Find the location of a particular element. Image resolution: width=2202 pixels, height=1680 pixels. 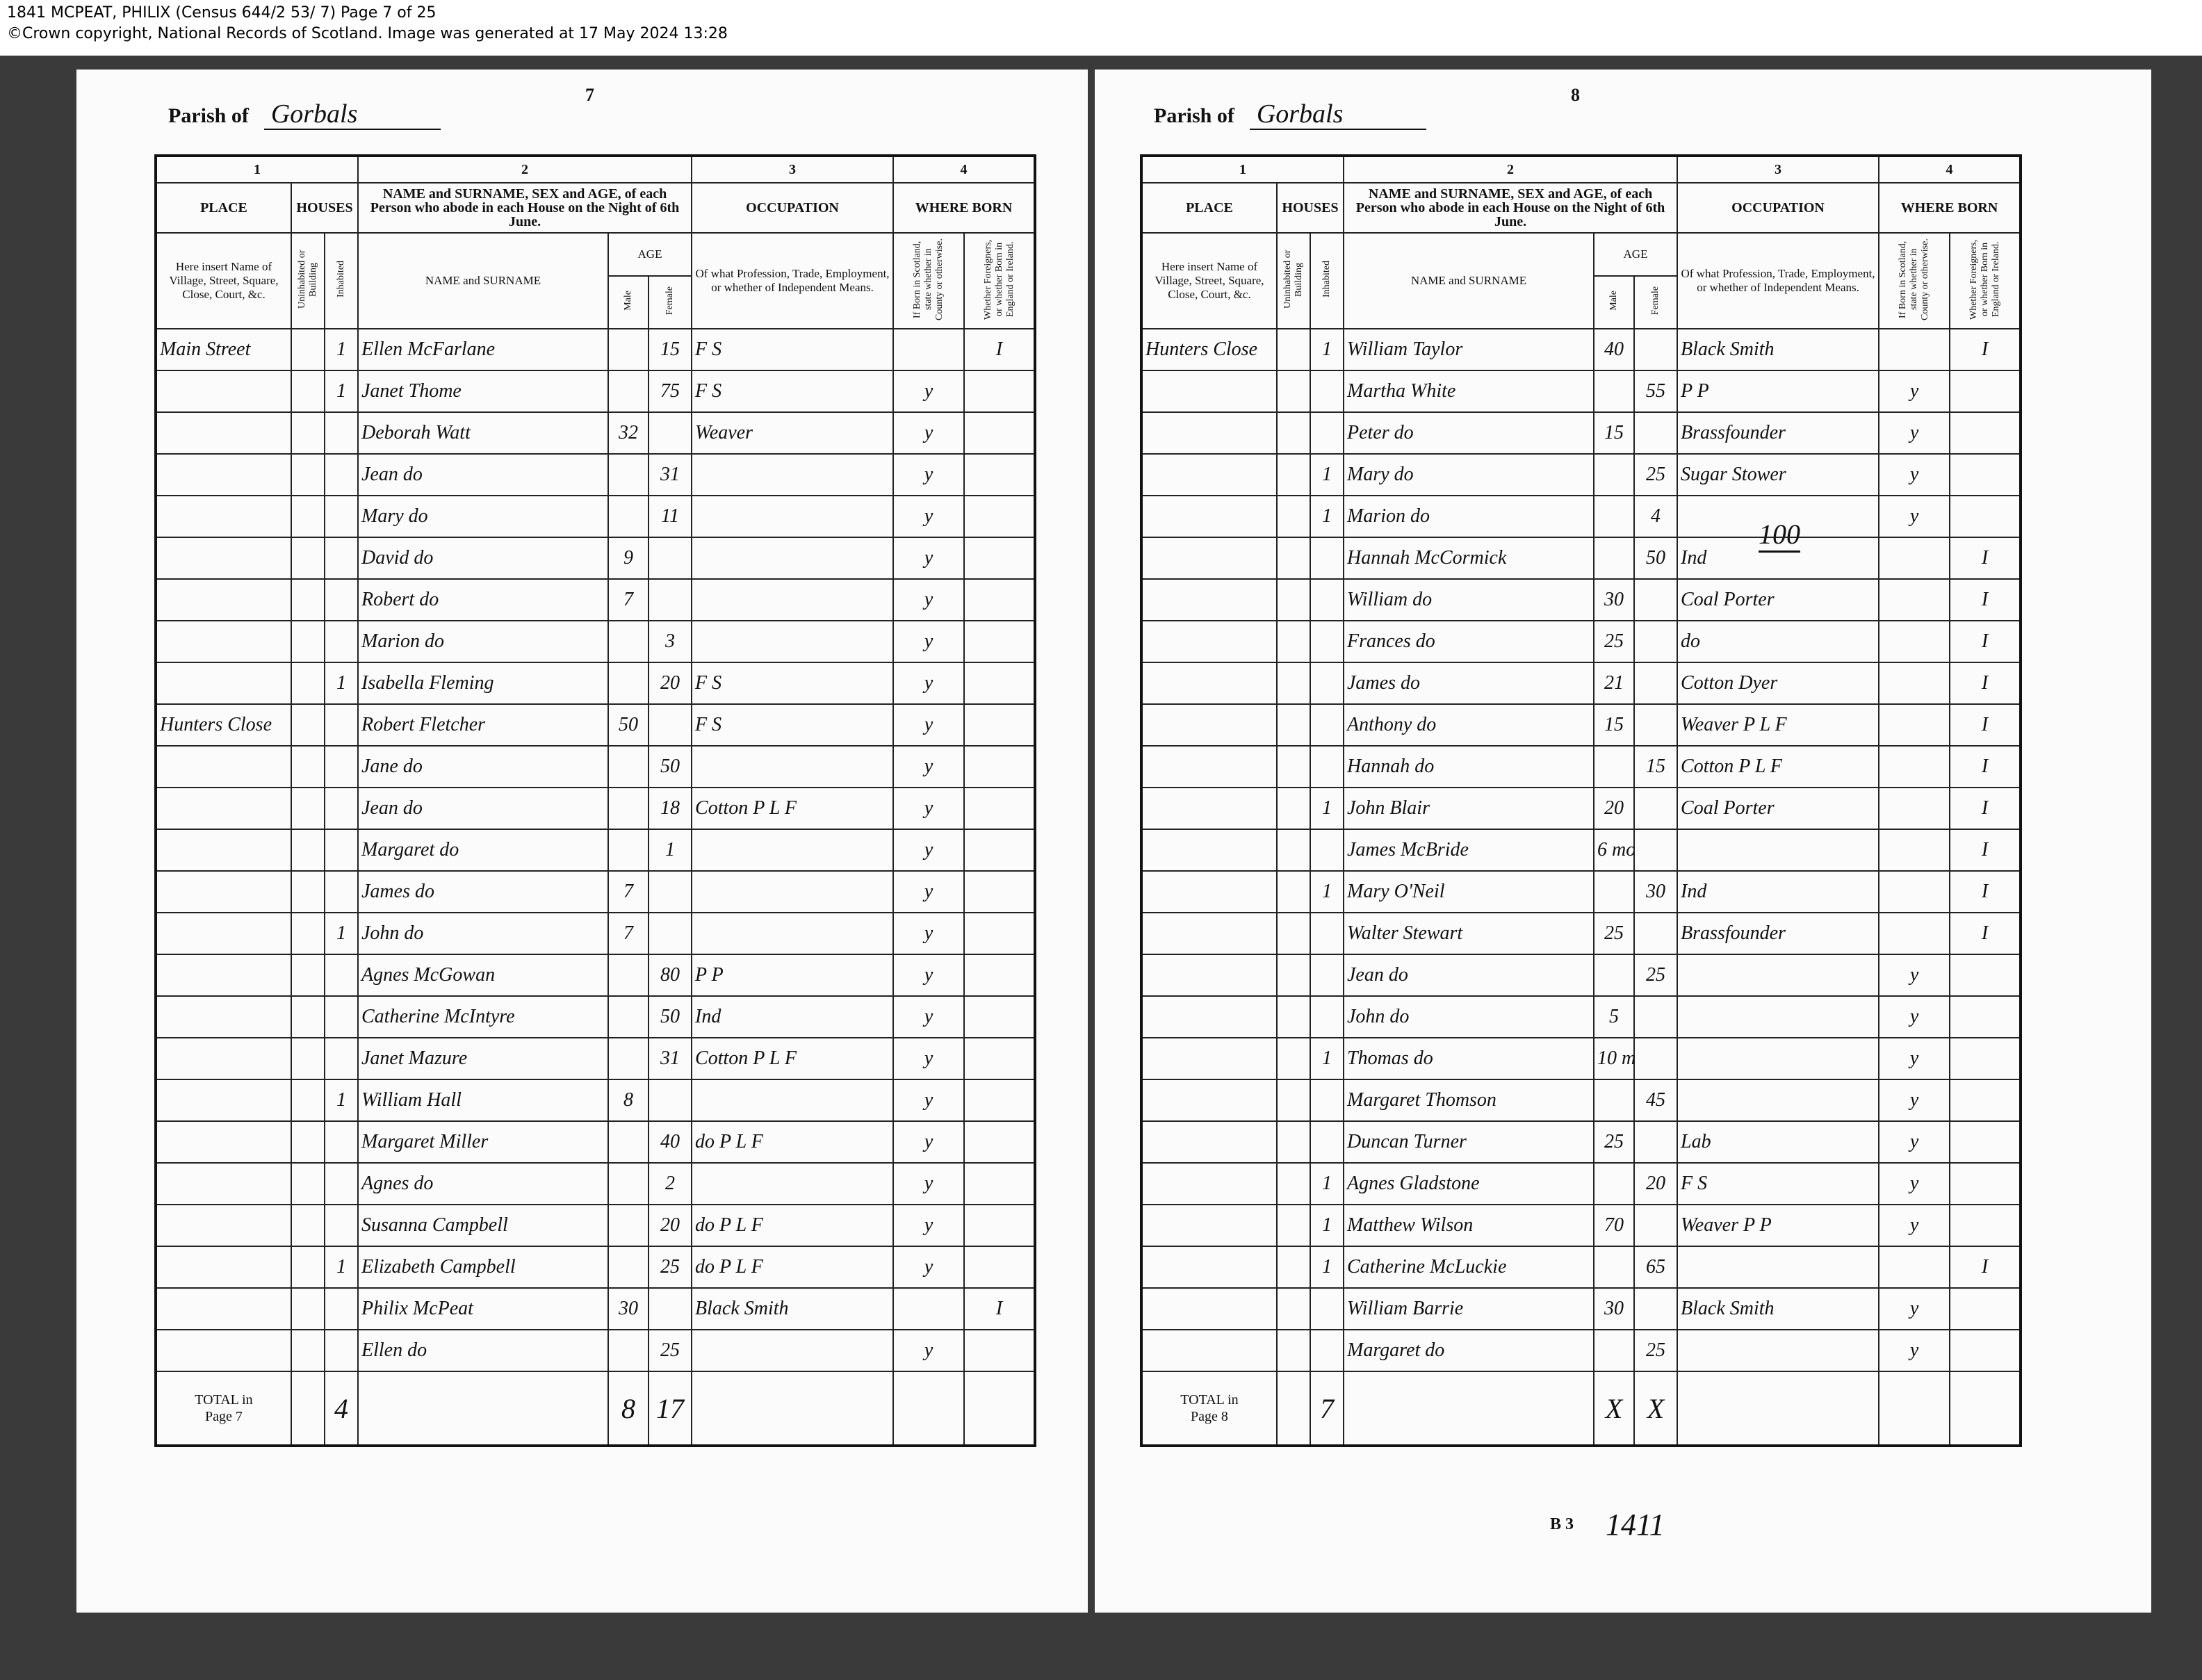

person-row: Anthony do 15 Weaver P L F I is located at coordinates (1581, 725).